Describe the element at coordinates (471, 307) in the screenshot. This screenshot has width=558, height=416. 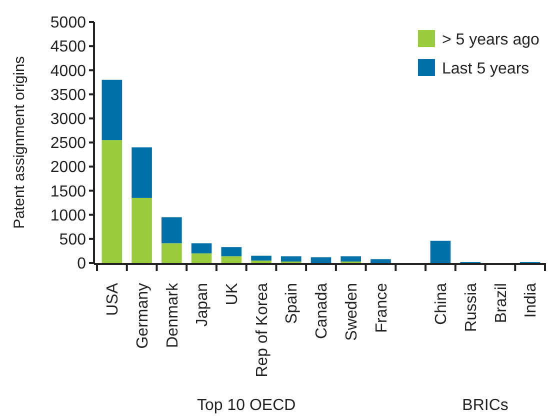
I see `x-tick-label: Russia` at that location.